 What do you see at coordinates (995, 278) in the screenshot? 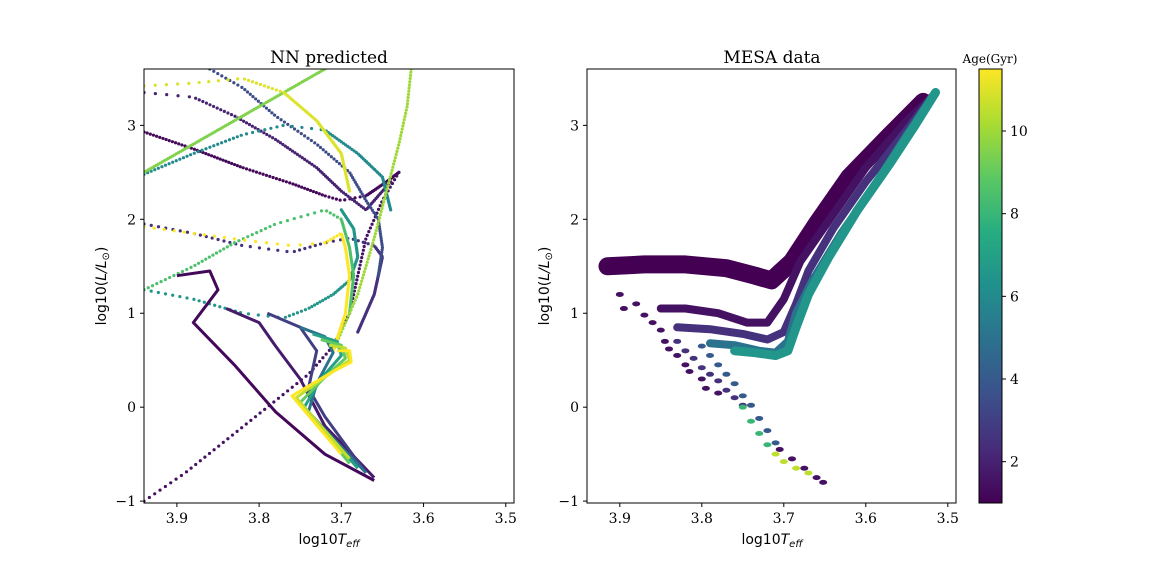
I see `colorbar: Age(Gyr) 2 4 6 8 10` at bounding box center [995, 278].